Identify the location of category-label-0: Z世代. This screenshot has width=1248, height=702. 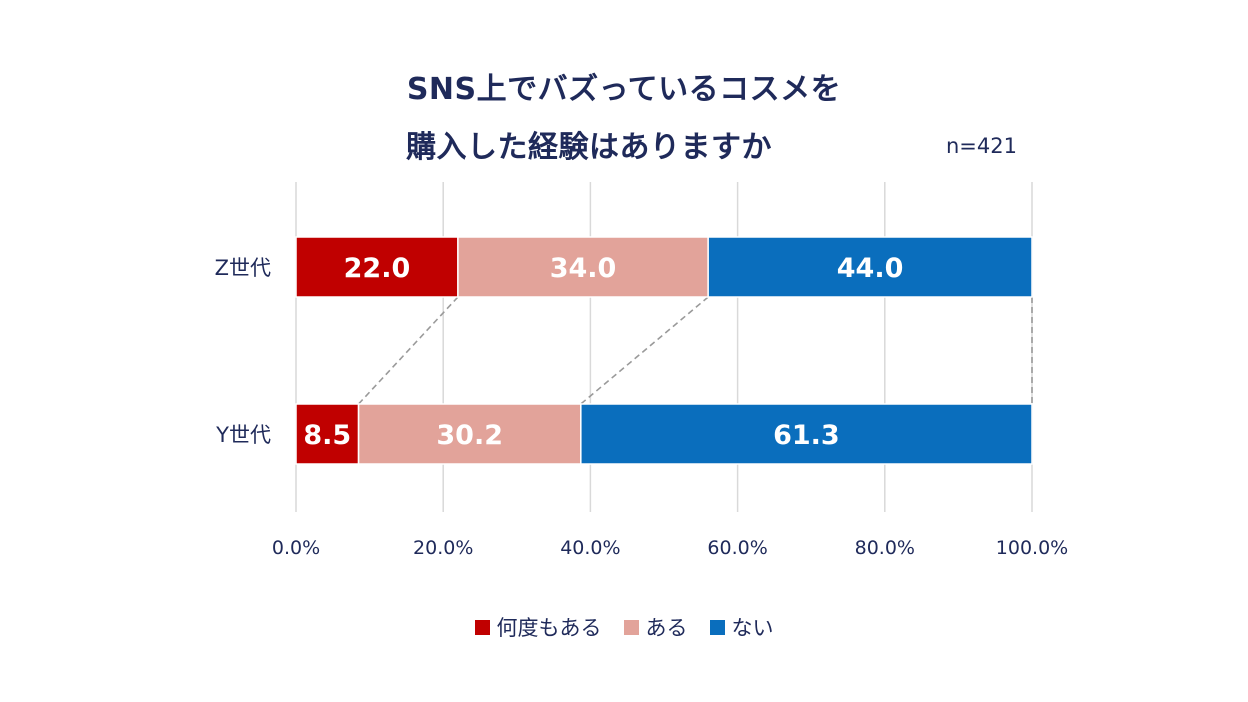
(243, 268).